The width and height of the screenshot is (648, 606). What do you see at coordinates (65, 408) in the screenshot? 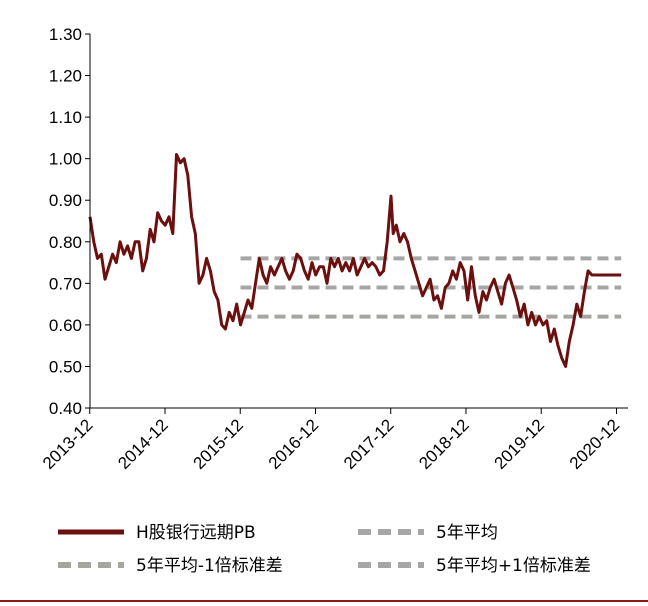
I see `y-tick-label: 0.40` at bounding box center [65, 408].